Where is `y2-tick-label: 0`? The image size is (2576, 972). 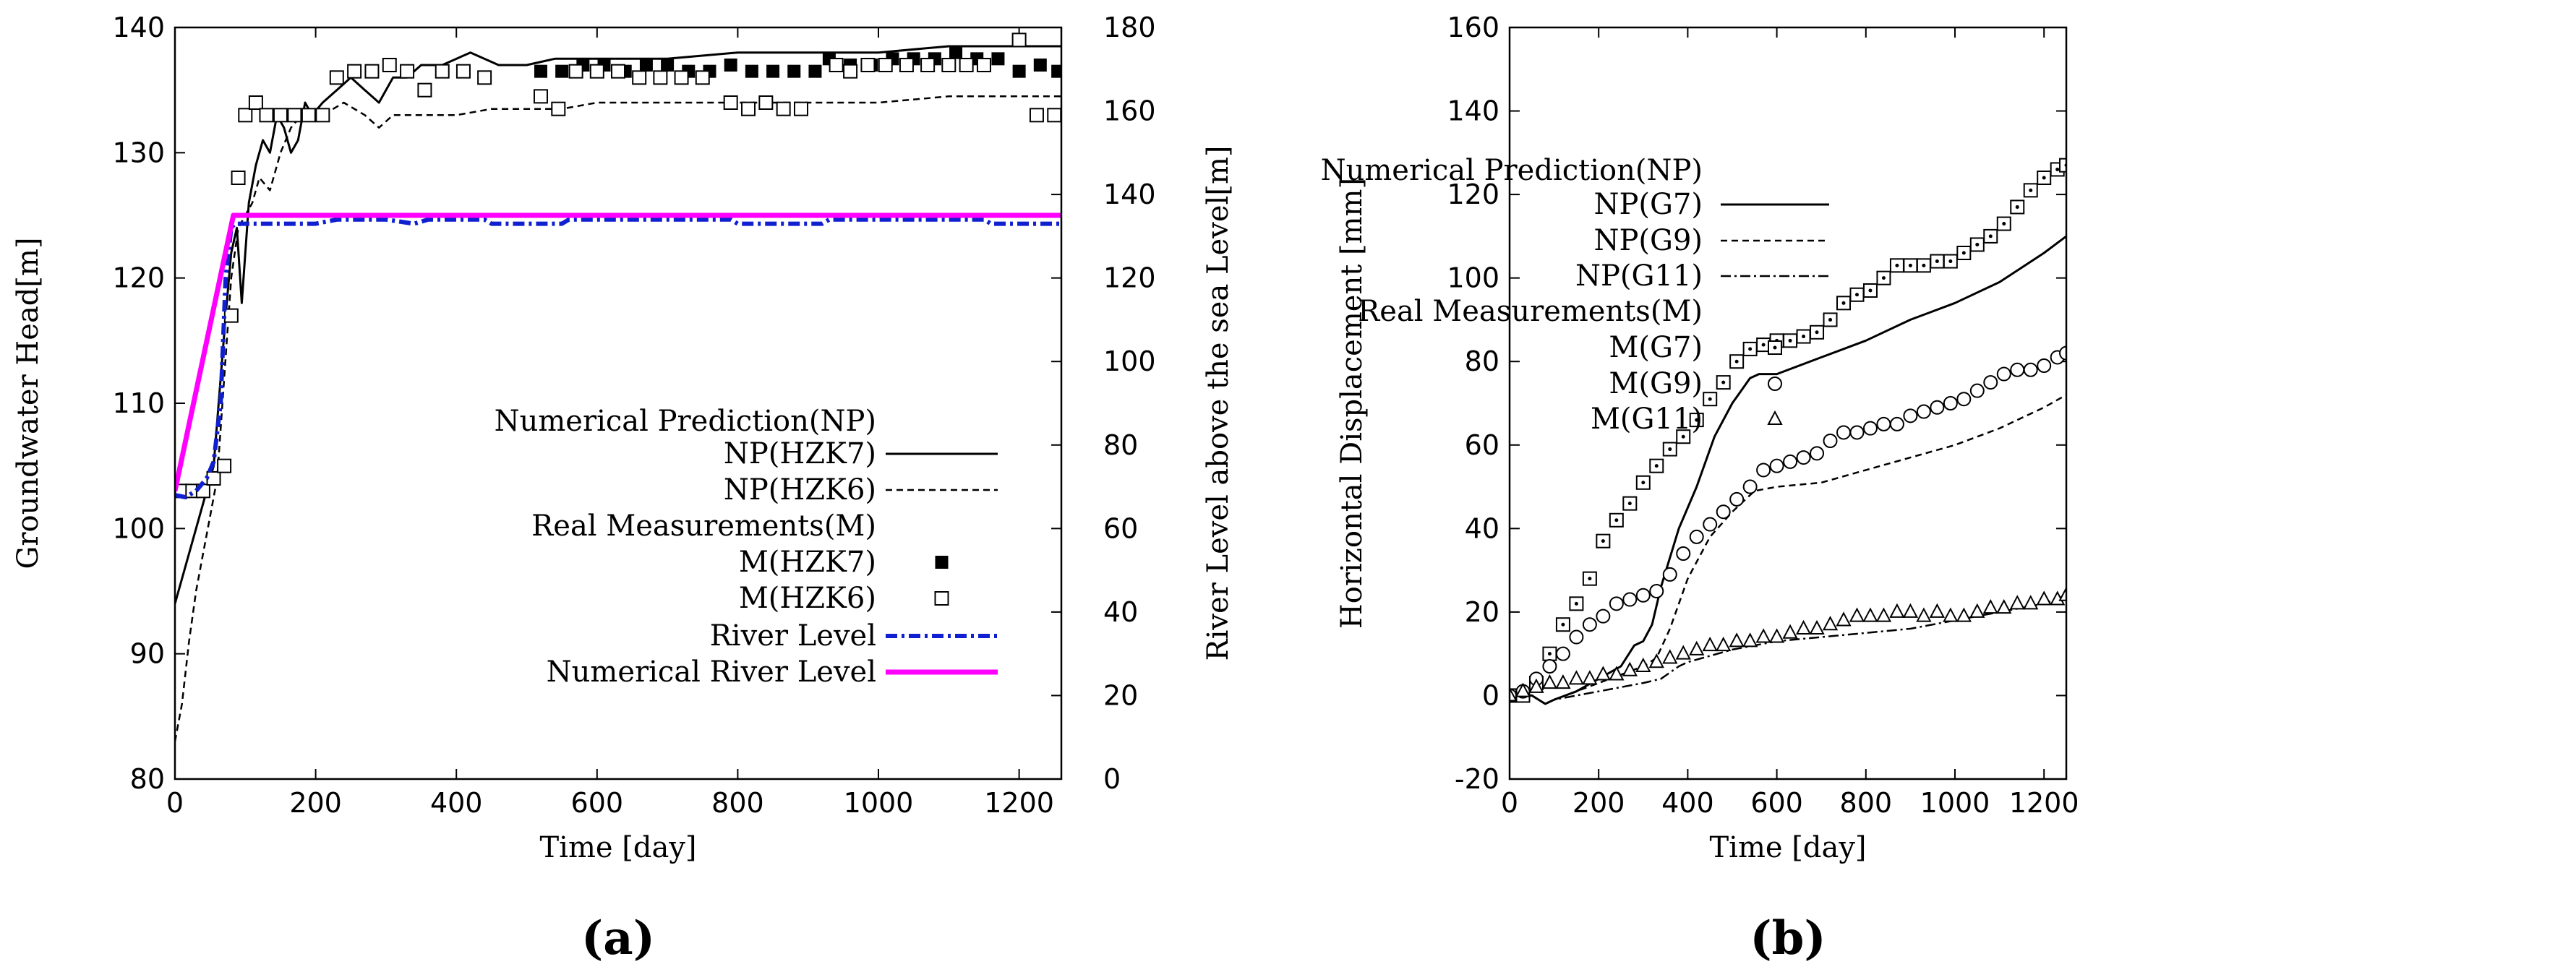
y2-tick-label: 0 is located at coordinates (1112, 779).